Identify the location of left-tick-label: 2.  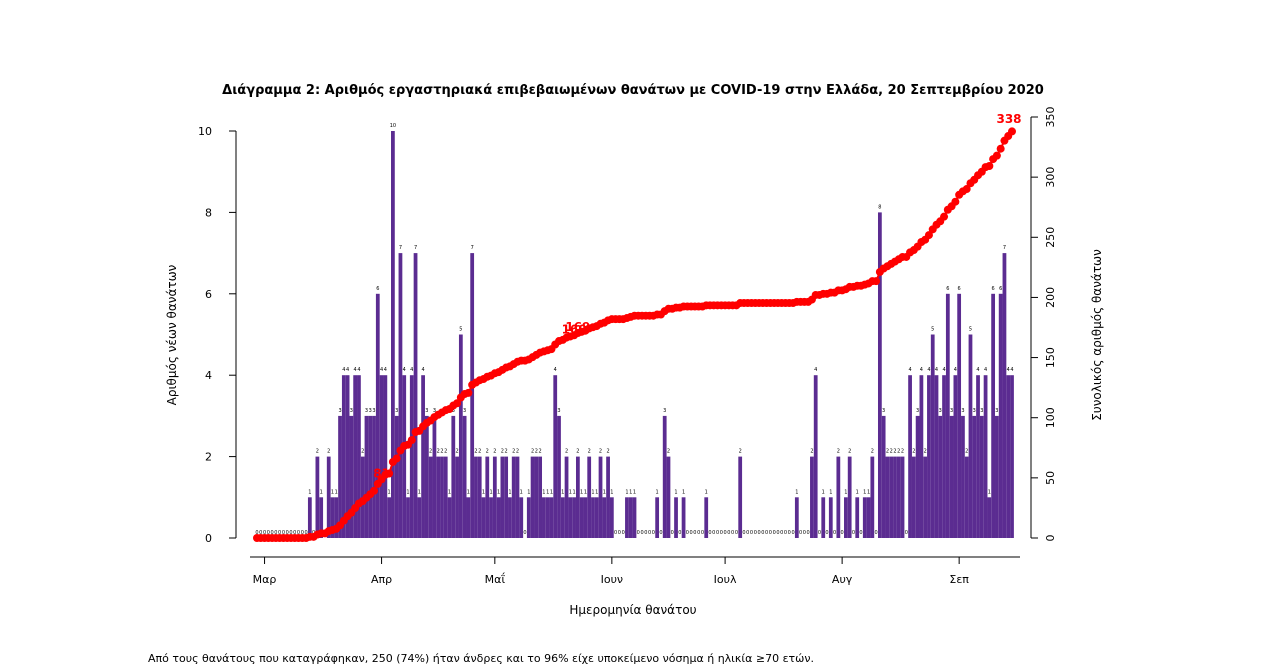
(208, 457).